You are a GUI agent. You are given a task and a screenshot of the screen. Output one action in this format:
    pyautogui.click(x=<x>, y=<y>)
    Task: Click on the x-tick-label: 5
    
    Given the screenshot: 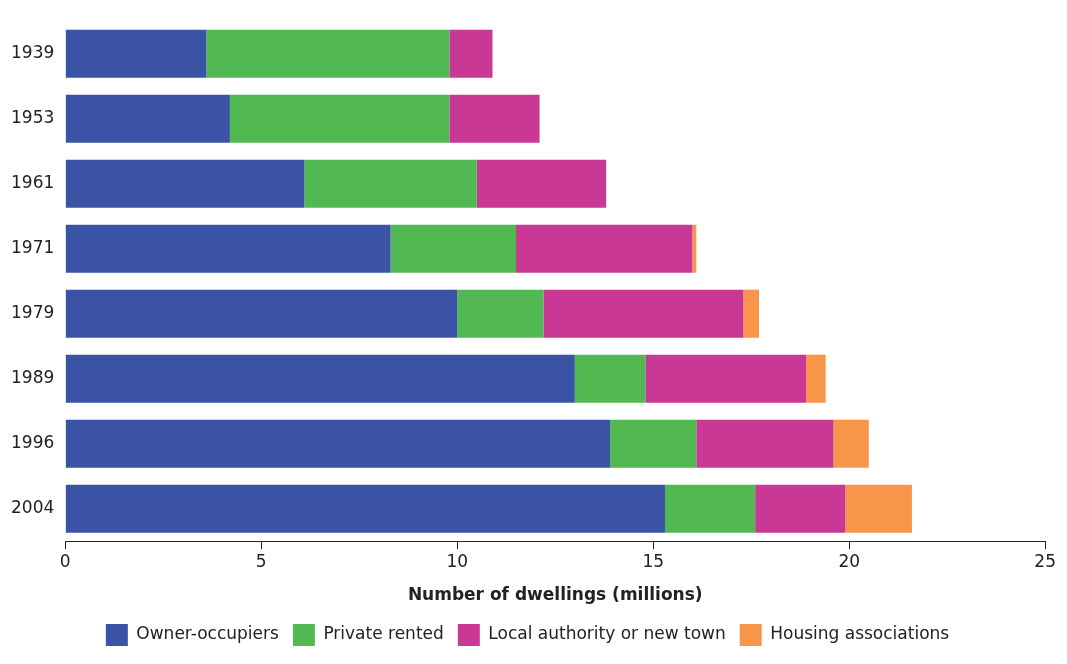 What is the action you would take?
    pyautogui.click(x=261, y=560)
    